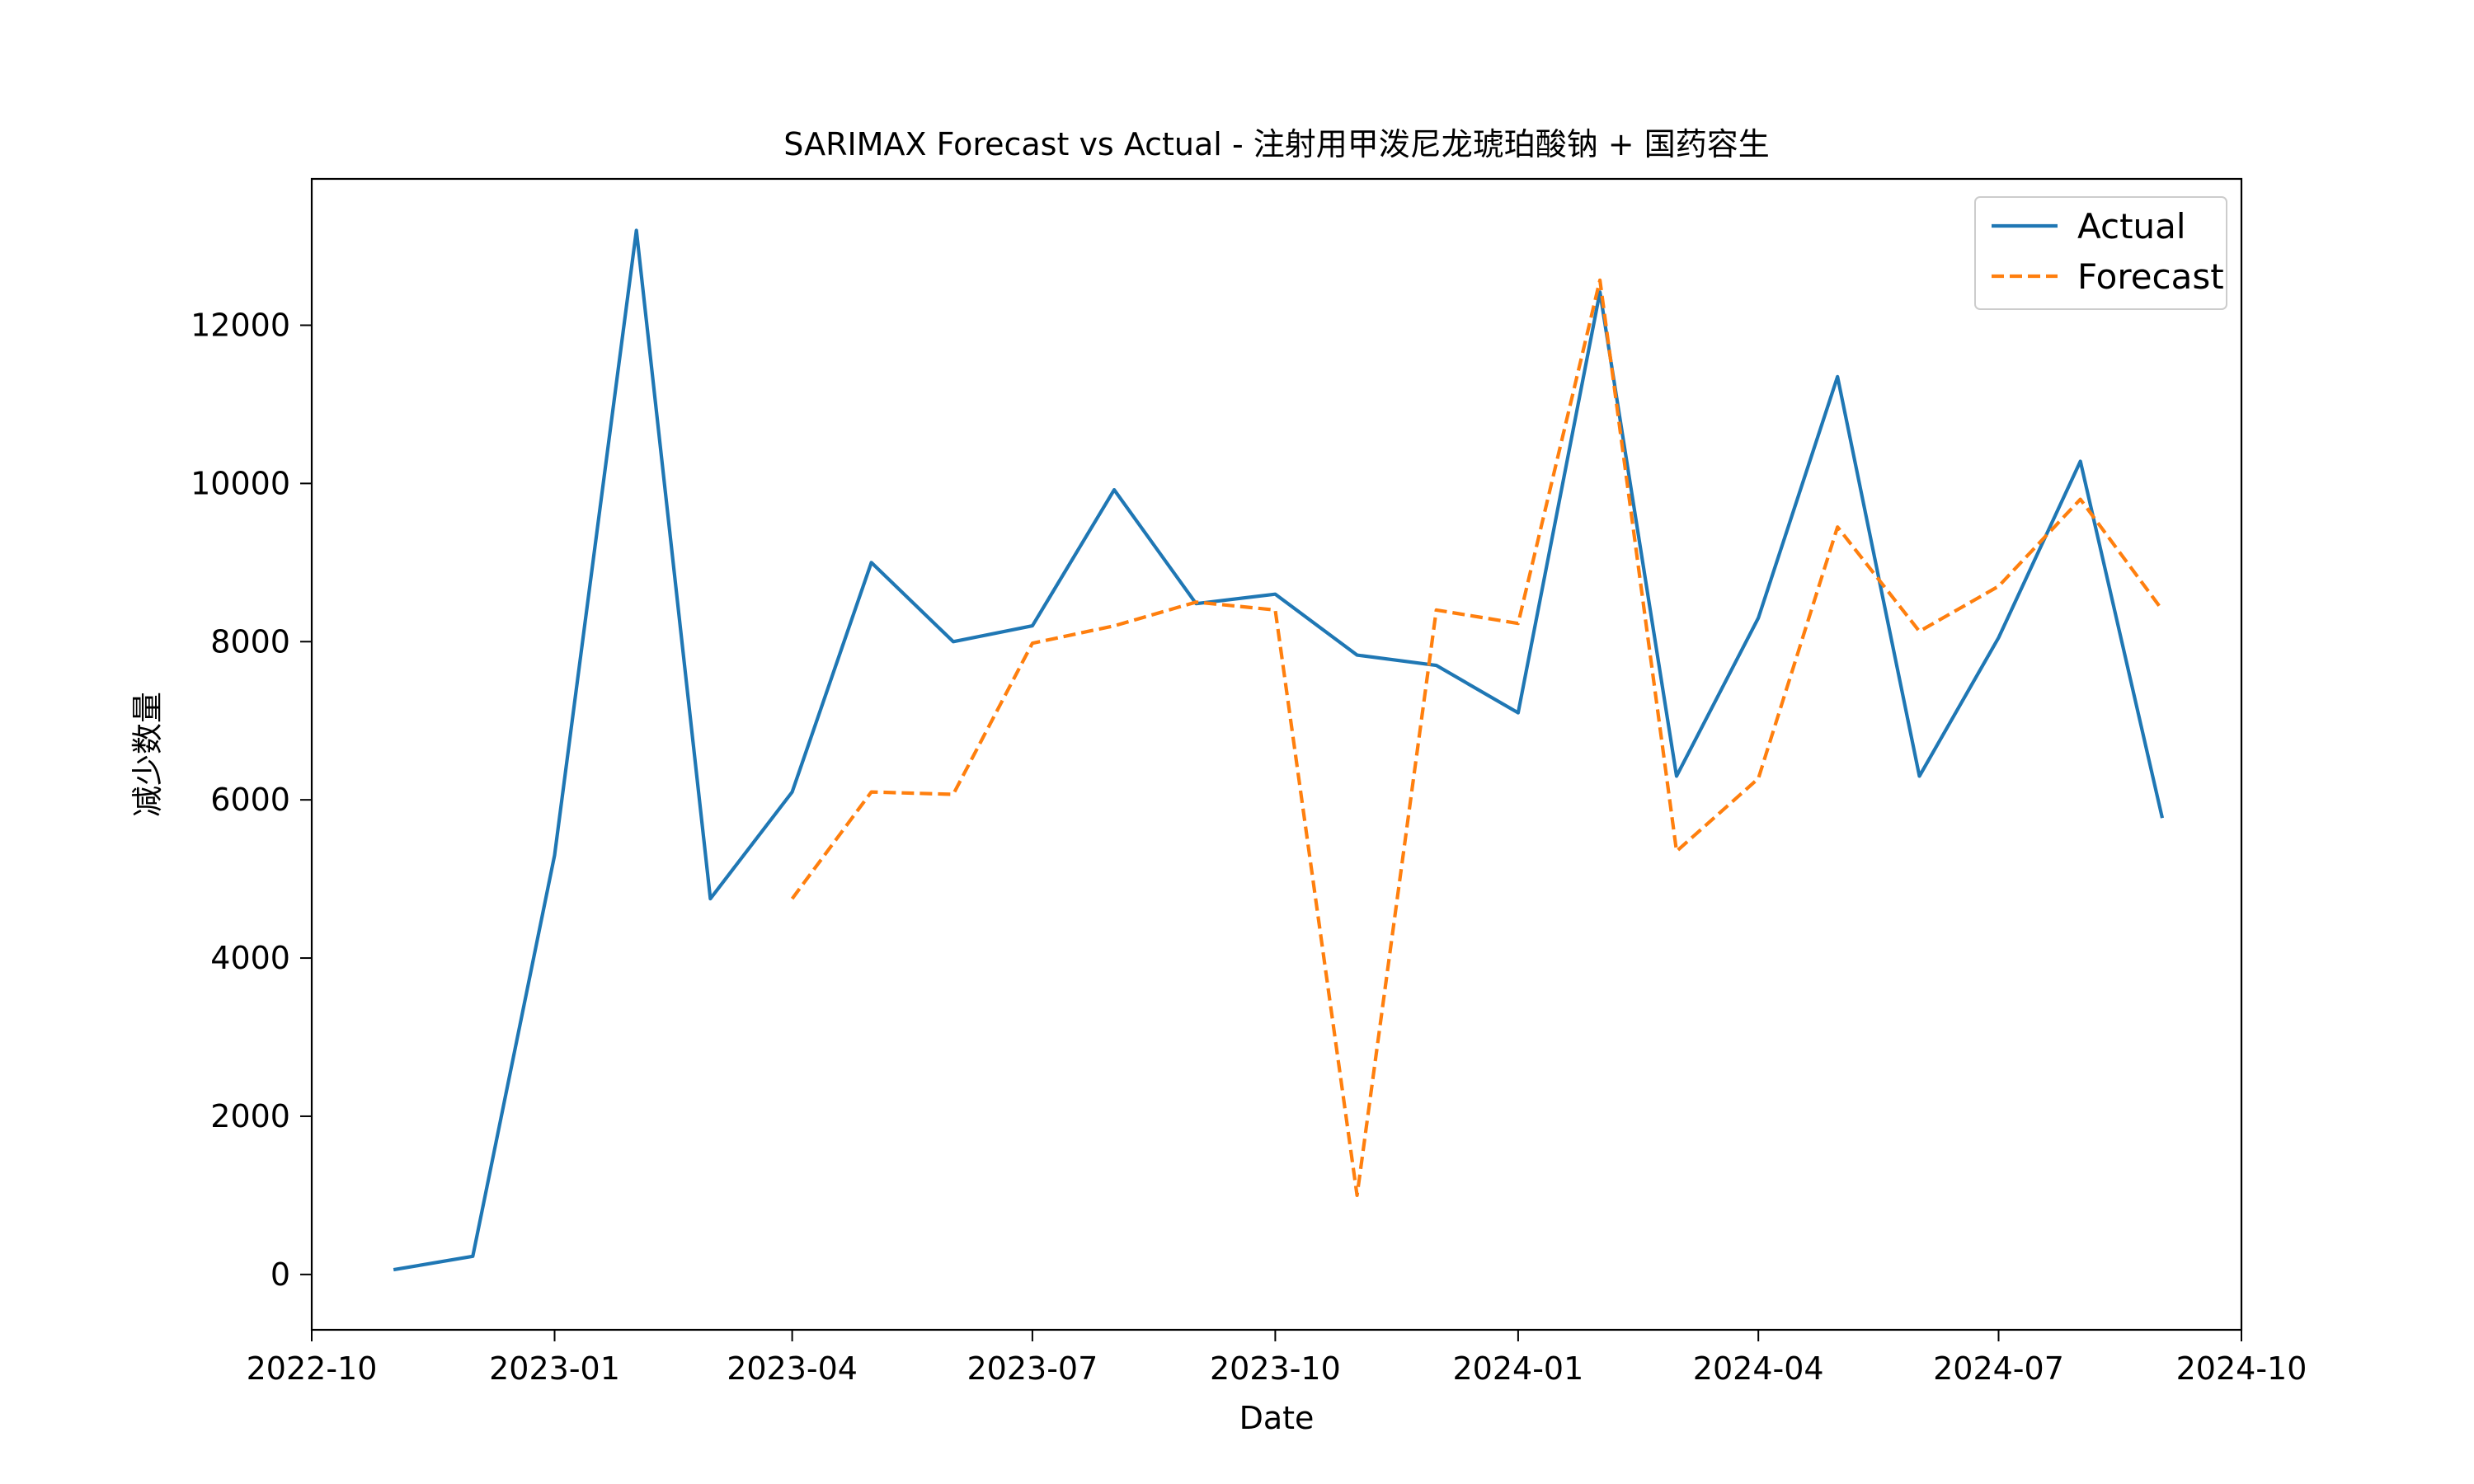  I want to click on x-tick-label: 2023-04, so click(792, 1368).